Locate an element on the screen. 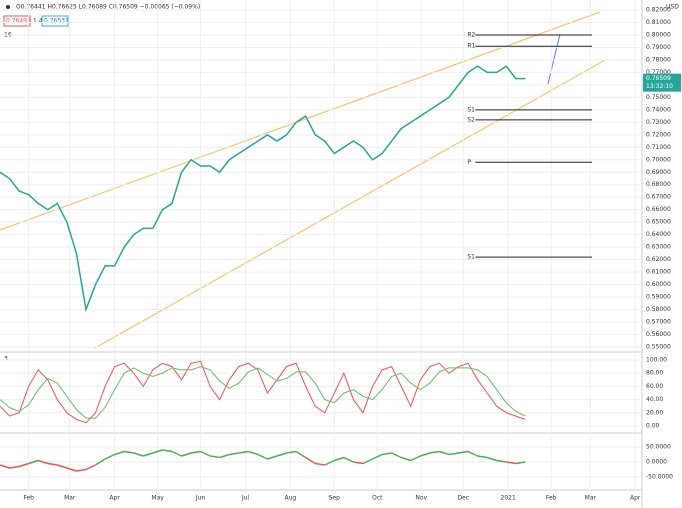  y-tick-label: 0.59000 is located at coordinates (658, 297).